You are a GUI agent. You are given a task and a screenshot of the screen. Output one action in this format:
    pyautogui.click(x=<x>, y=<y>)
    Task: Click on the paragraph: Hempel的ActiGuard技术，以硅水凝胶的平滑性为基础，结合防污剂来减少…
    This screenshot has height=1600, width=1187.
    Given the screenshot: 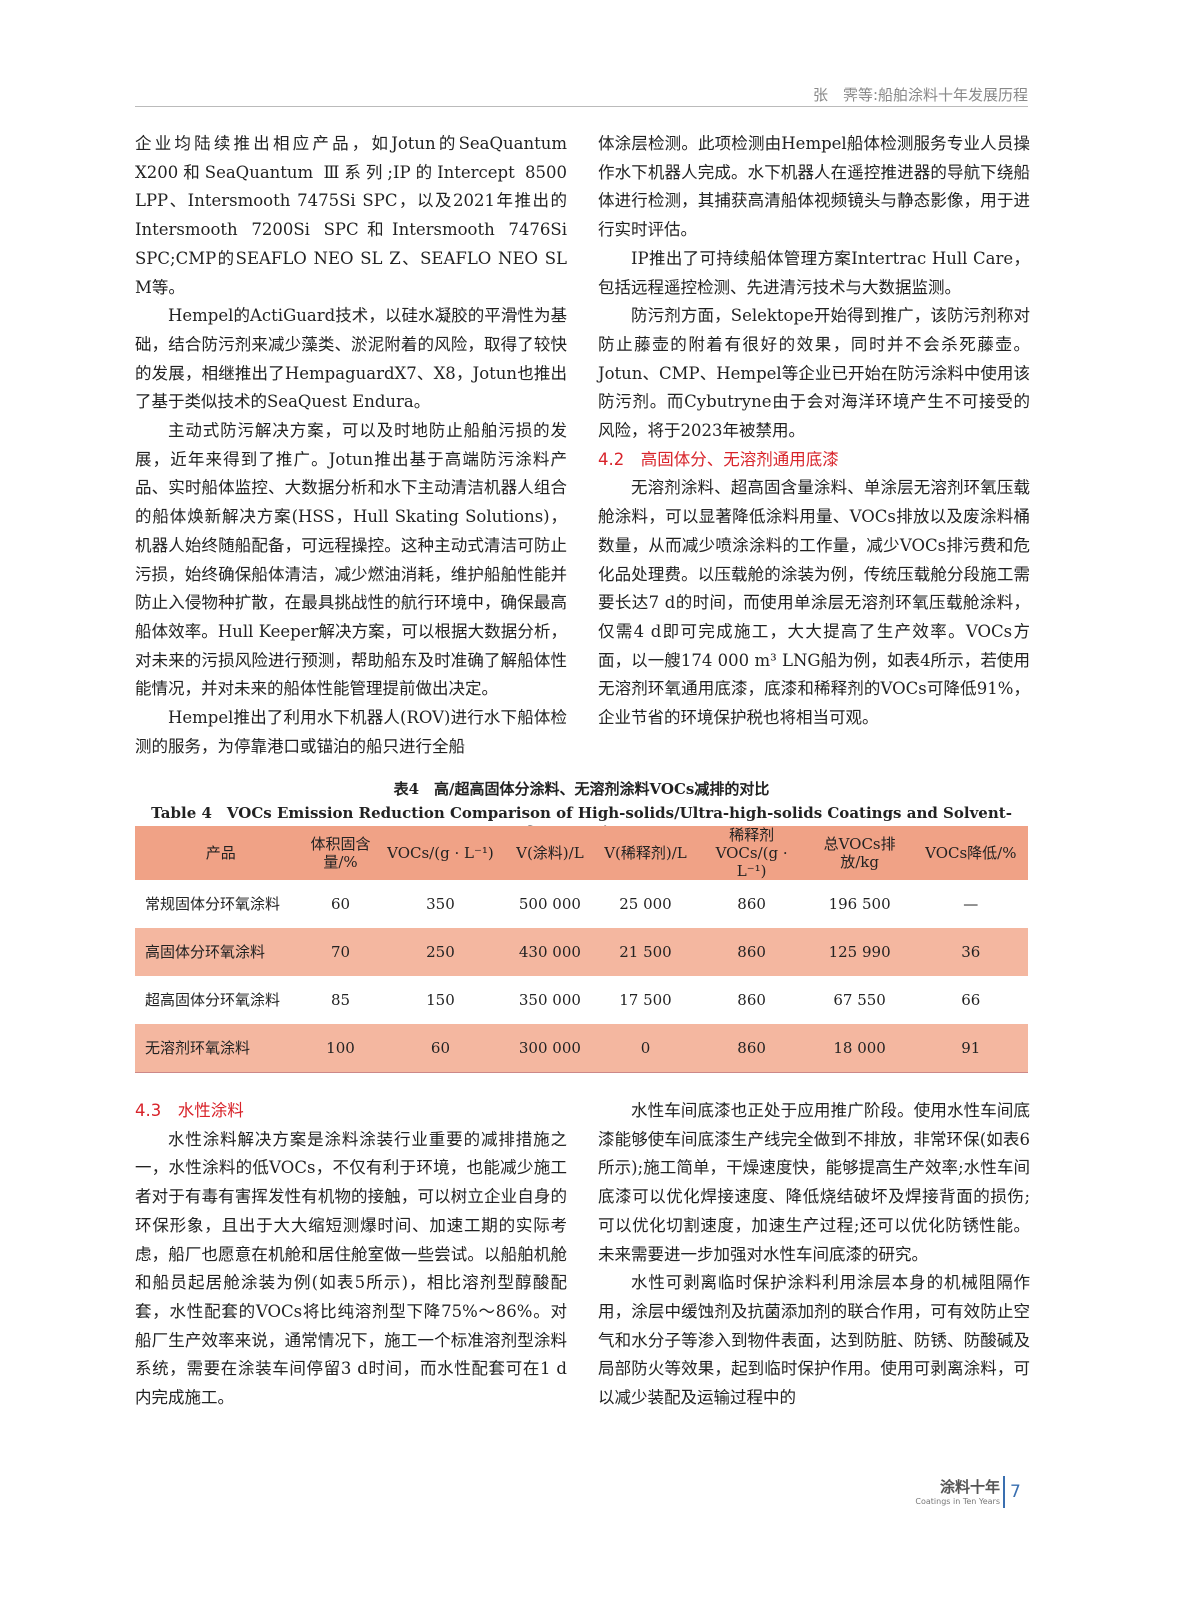 What is the action you would take?
    pyautogui.click(x=351, y=359)
    